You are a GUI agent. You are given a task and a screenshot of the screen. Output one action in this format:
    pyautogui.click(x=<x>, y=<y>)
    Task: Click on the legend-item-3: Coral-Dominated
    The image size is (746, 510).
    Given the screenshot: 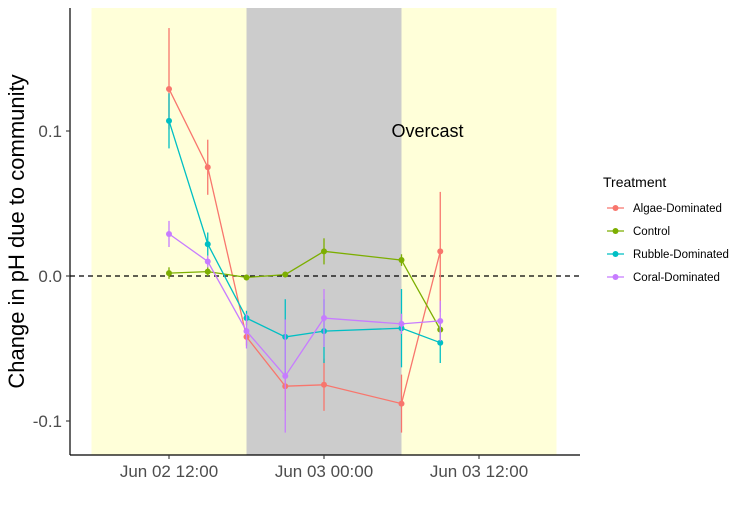 What is the action you would take?
    pyautogui.click(x=663, y=278)
    